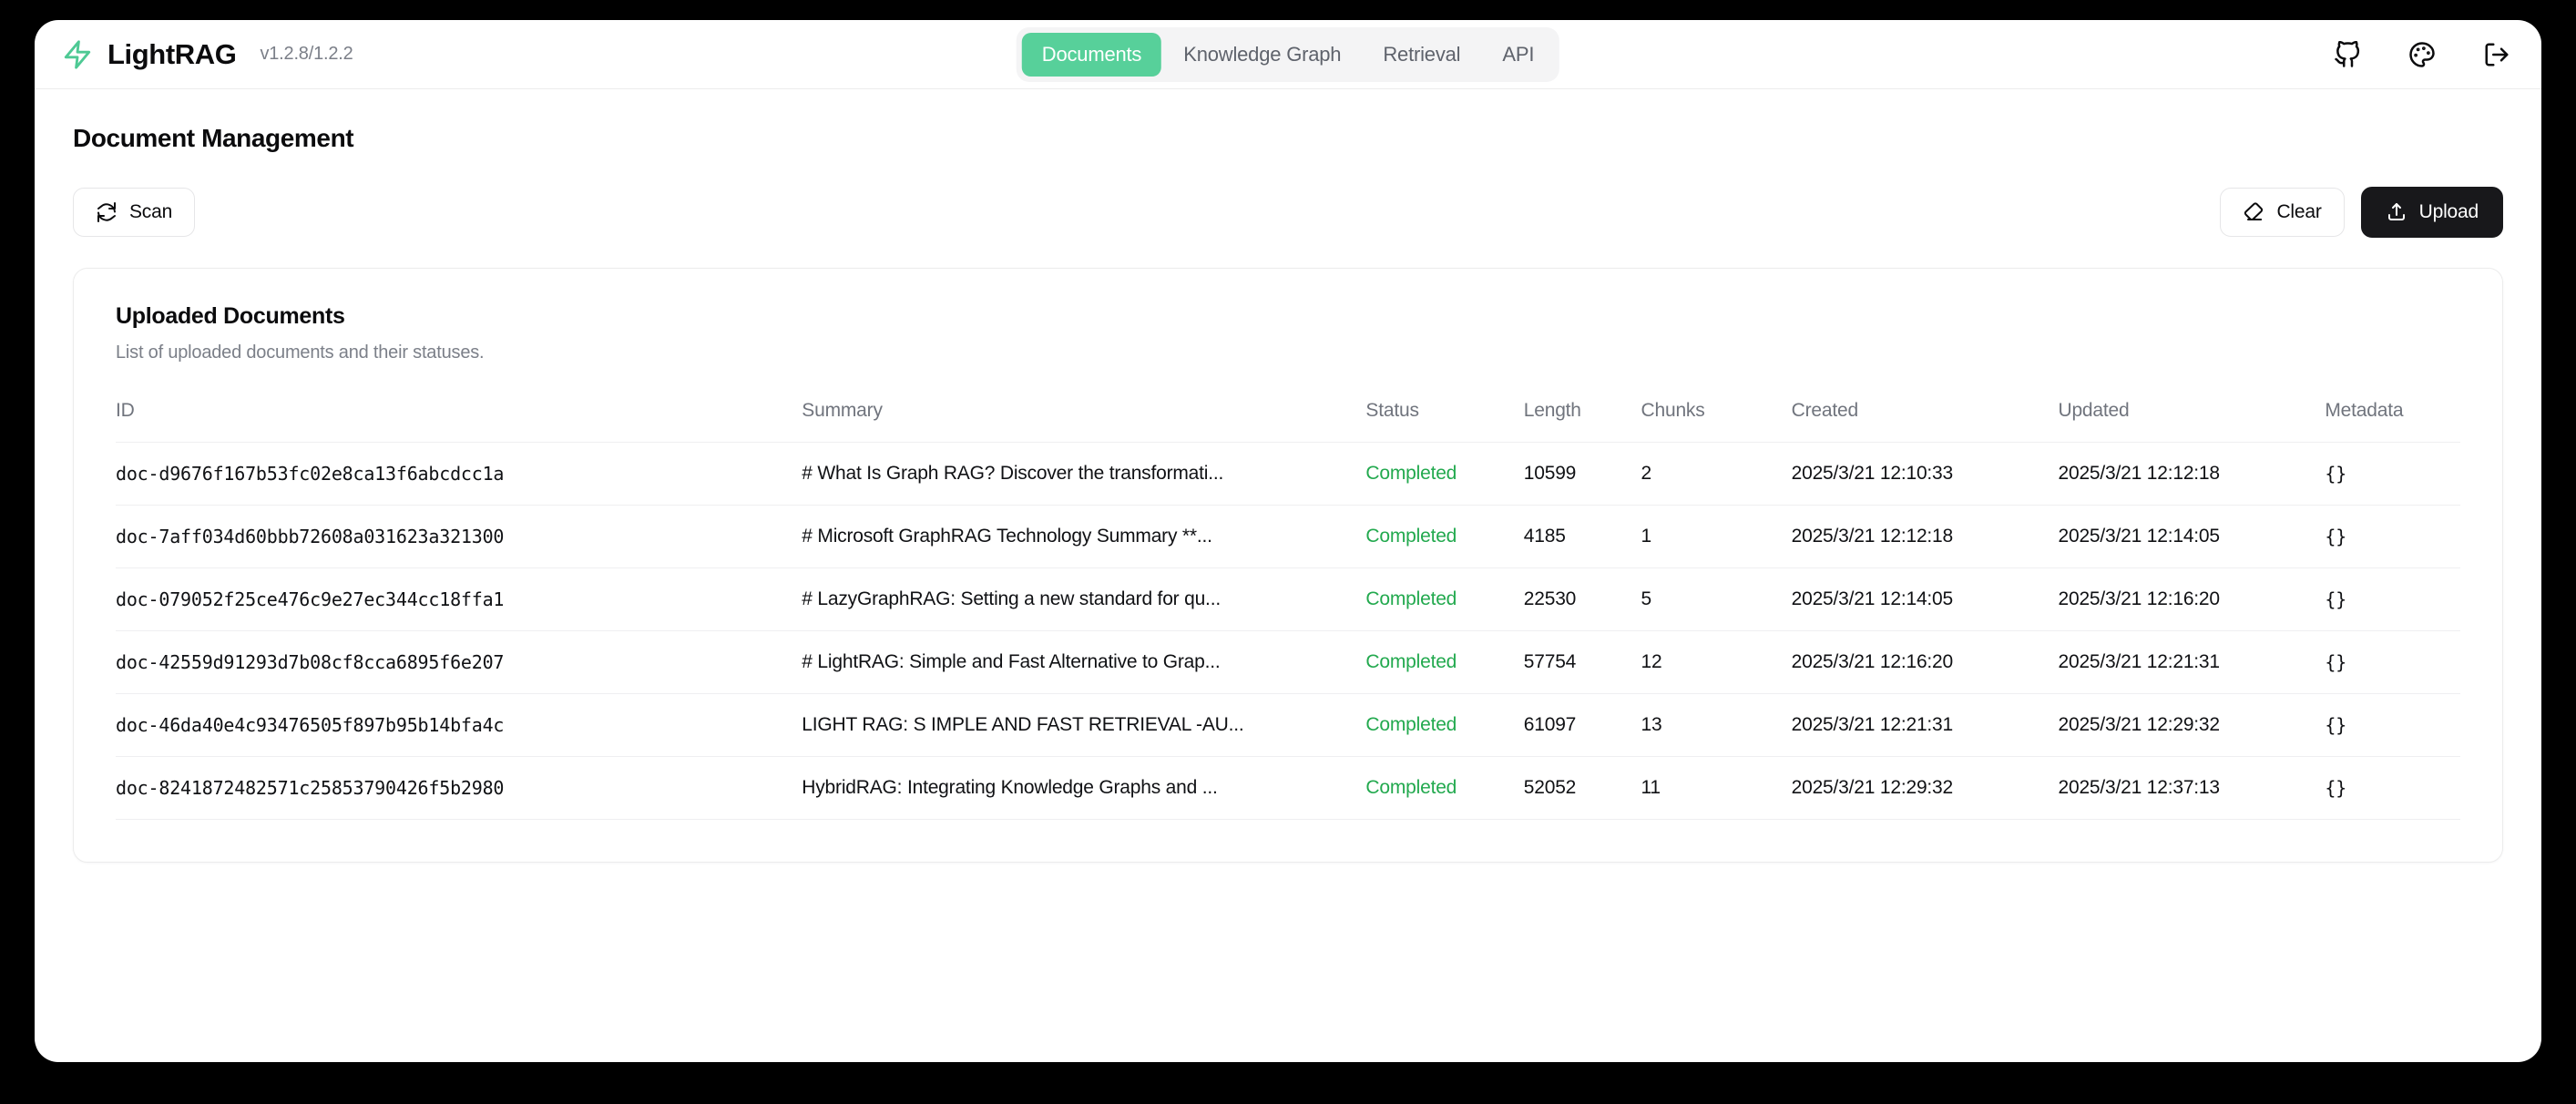 This screenshot has width=2576, height=1104. I want to click on page-title: Document Management, so click(213, 138).